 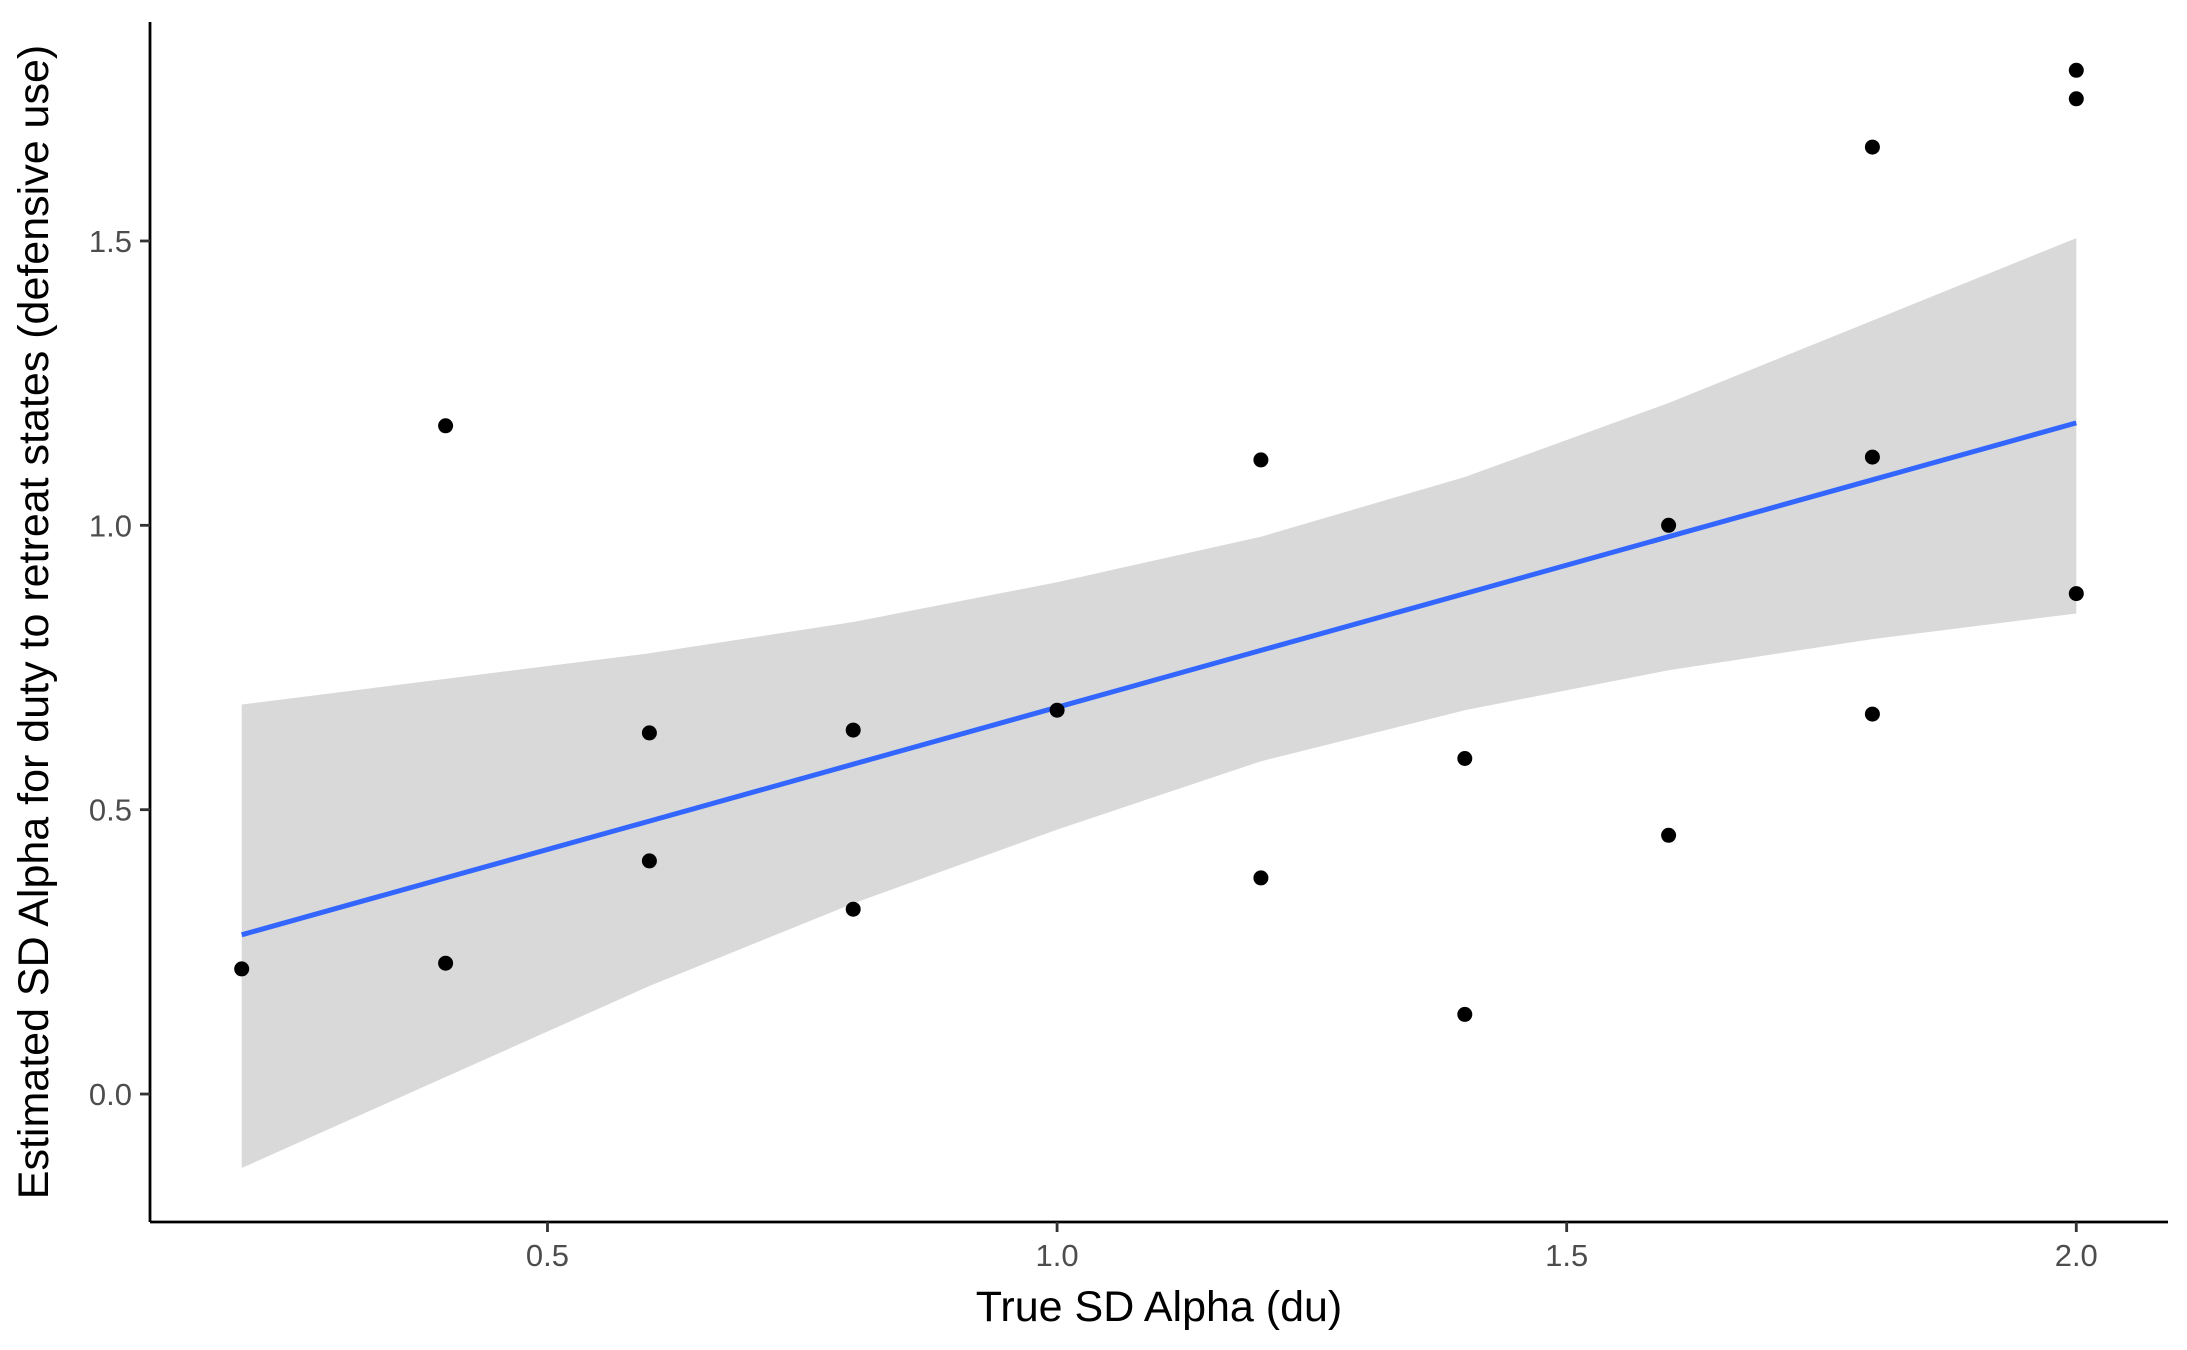 I want to click on x-tick-label: 1.5, so click(x=1566, y=1255).